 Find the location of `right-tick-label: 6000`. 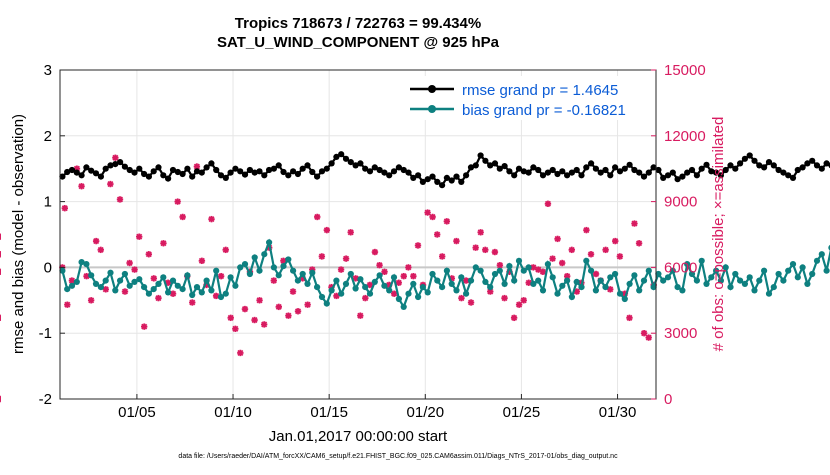

right-tick-label: 6000 is located at coordinates (680, 267).